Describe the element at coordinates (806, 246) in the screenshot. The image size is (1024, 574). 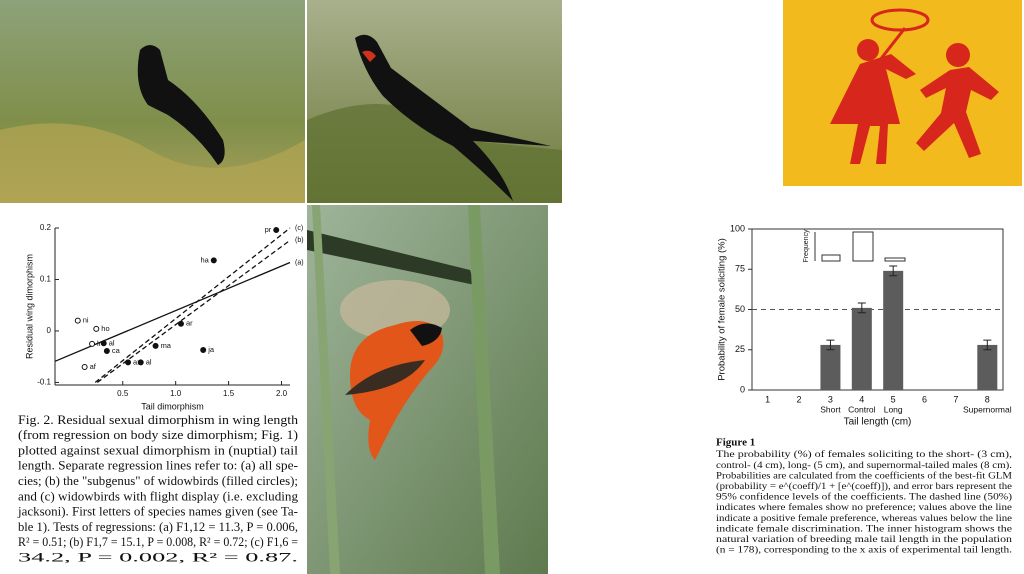
I see `inset-label: Frequency` at that location.